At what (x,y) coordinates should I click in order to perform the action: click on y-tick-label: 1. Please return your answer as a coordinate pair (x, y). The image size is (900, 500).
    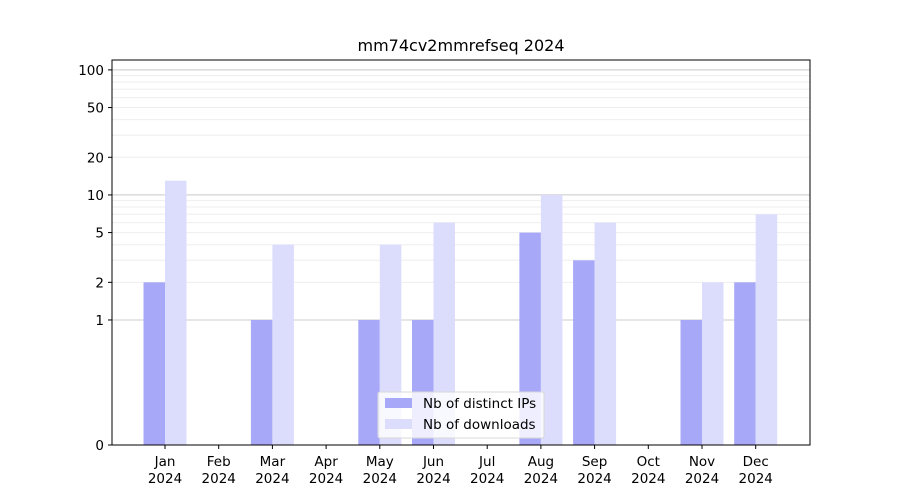
    Looking at the image, I should click on (99, 321).